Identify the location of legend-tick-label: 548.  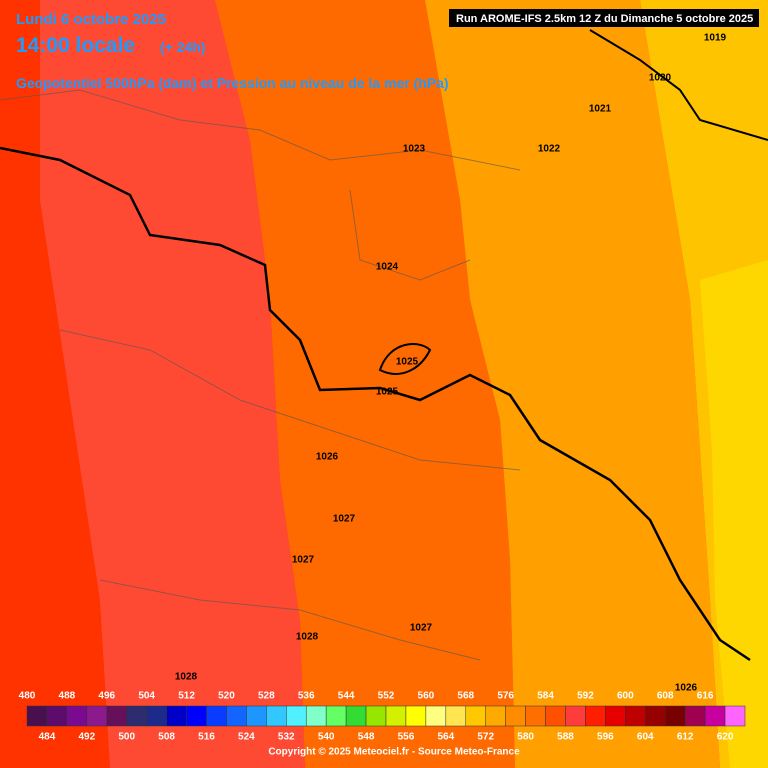
(366, 737).